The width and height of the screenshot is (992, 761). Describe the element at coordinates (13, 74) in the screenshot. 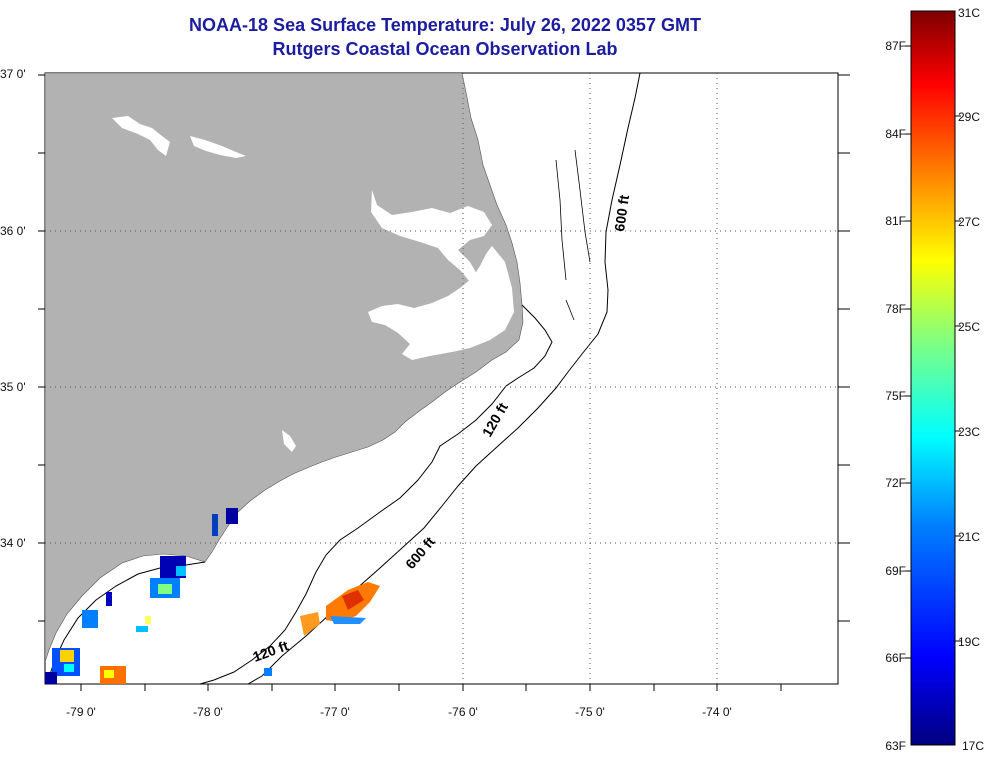

I see `lat-label: 37 0'` at that location.